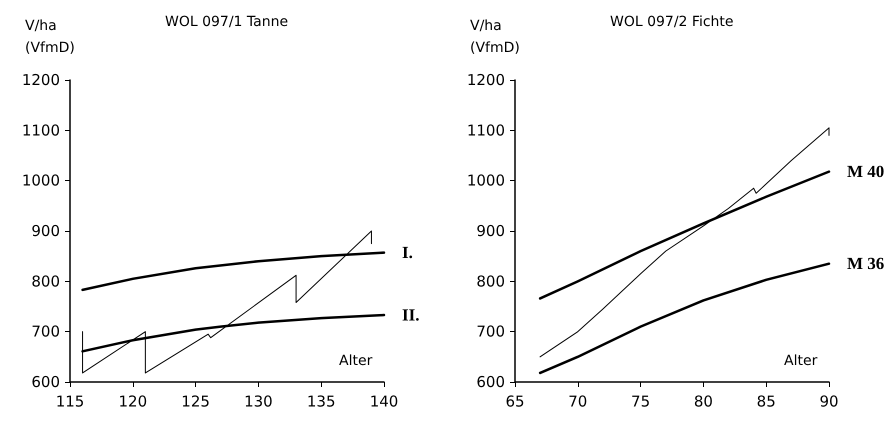 The height and width of the screenshot is (427, 889). Describe the element at coordinates (226, 22) in the screenshot. I see `chart-title: WOL 097/1 Tanne` at that location.